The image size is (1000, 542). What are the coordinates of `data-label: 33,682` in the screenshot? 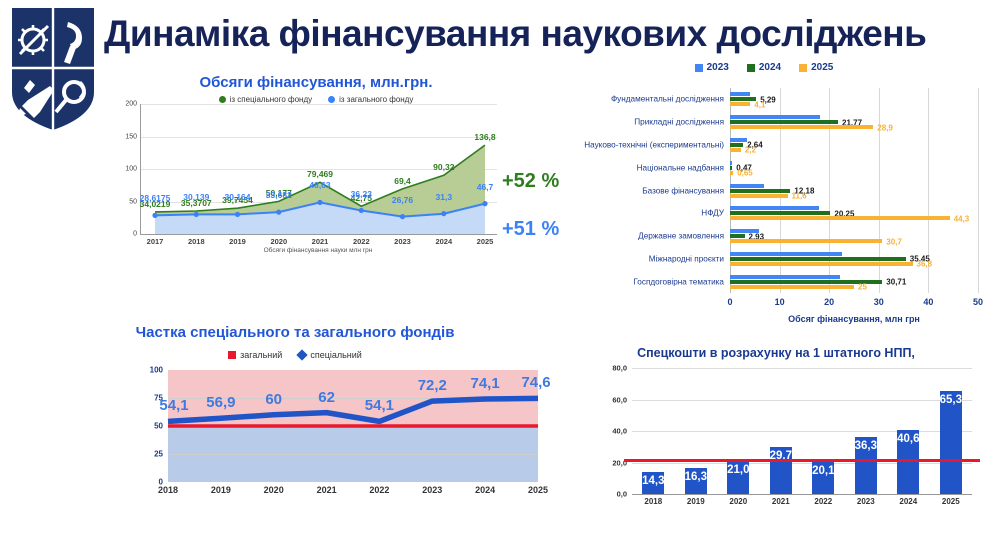 It's located at (278, 195).